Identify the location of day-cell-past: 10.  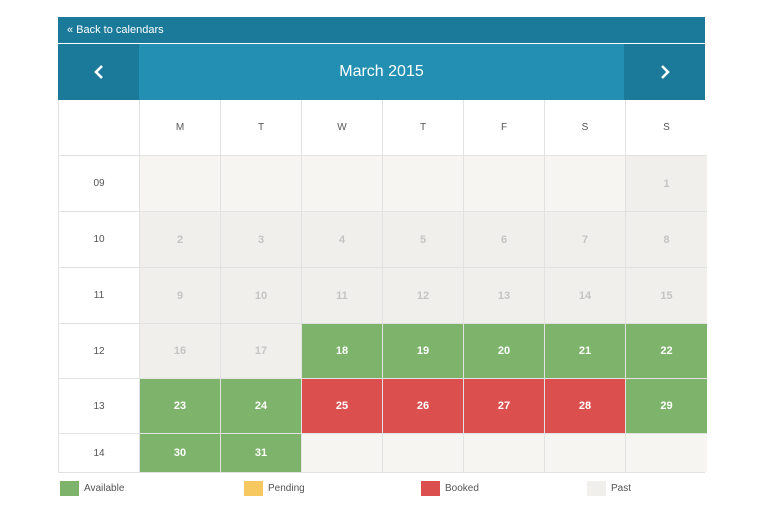
(261, 296).